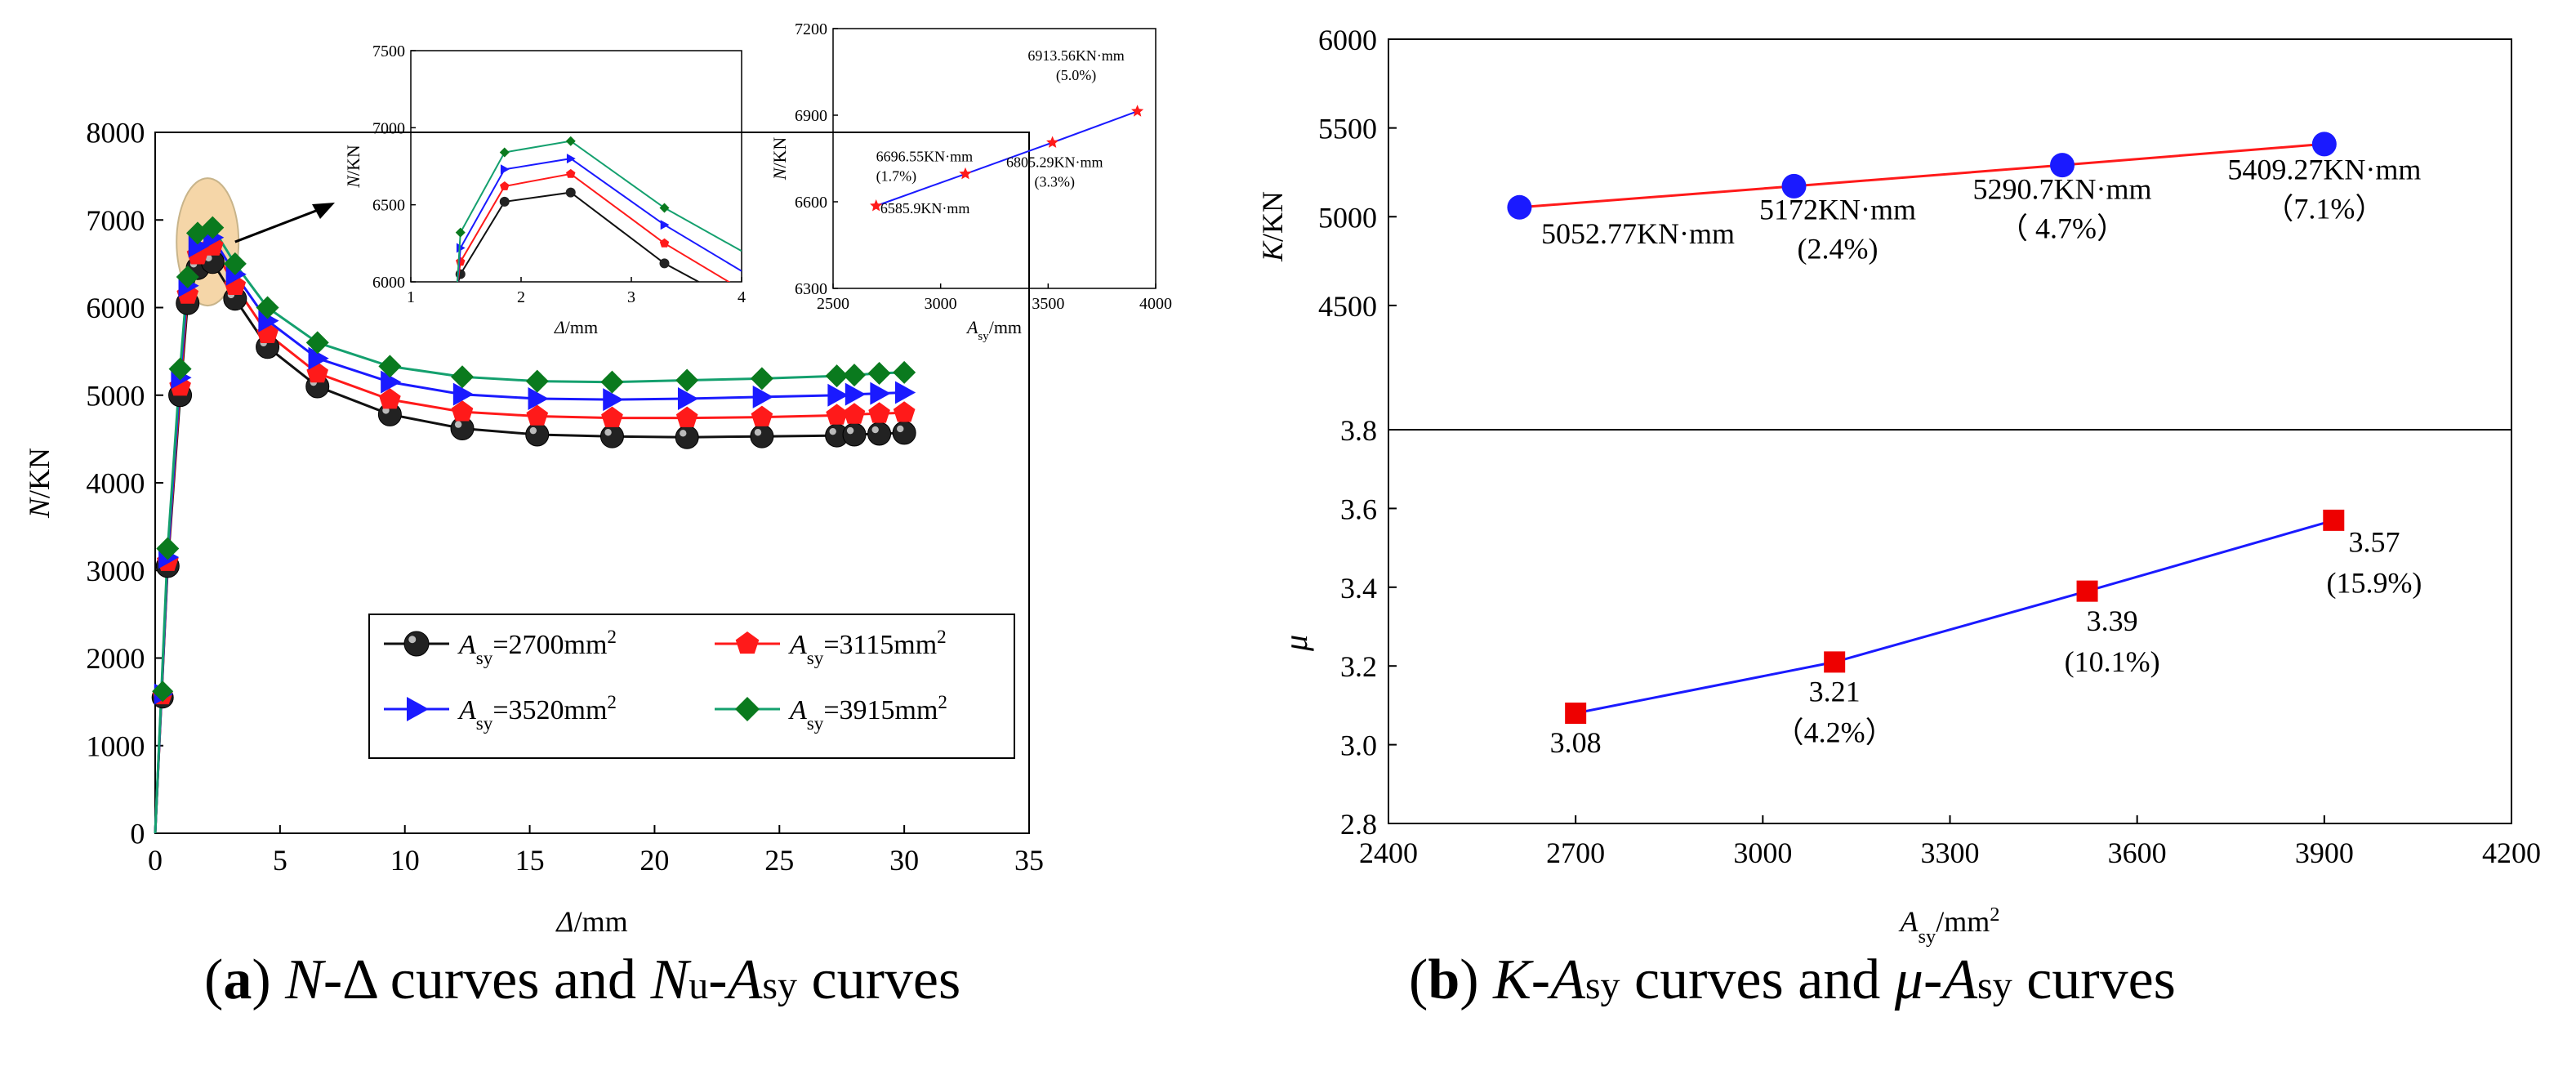  What do you see at coordinates (323, 211) in the screenshot?
I see `zoom-arrow-head` at bounding box center [323, 211].